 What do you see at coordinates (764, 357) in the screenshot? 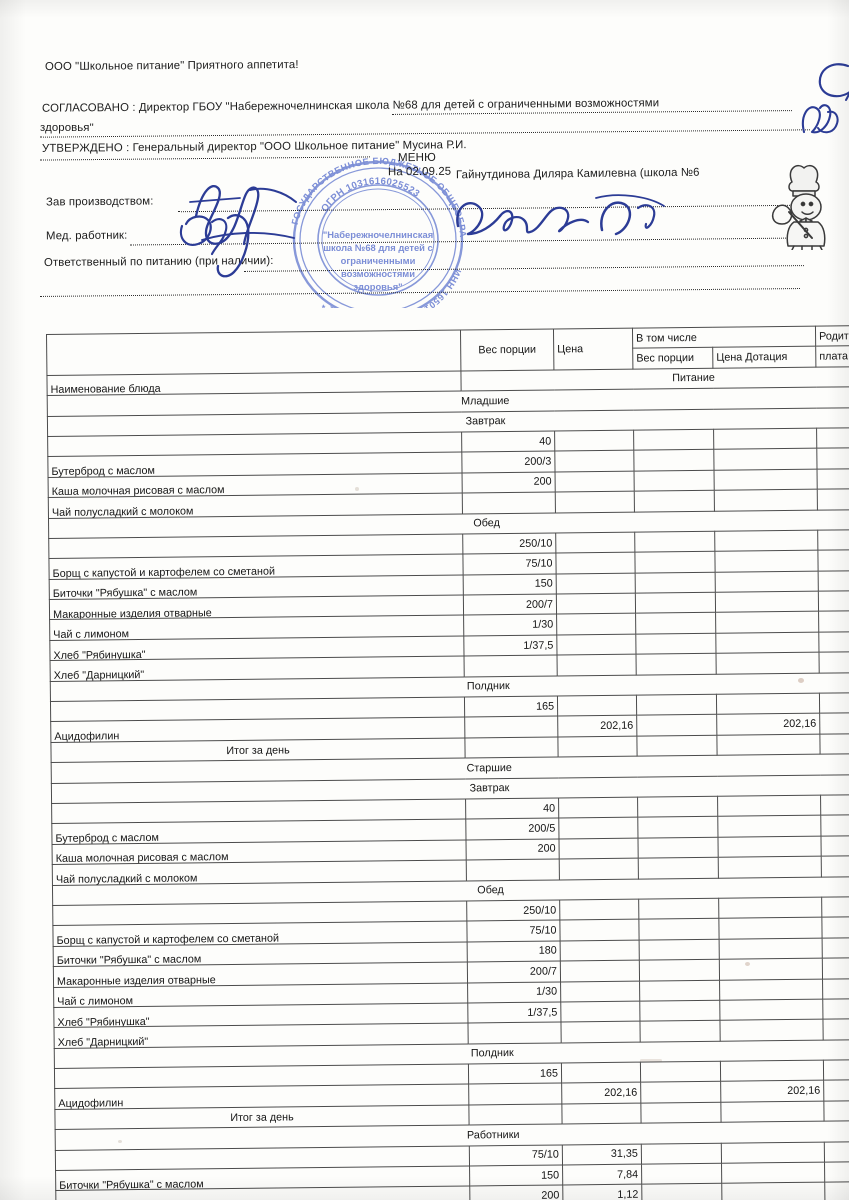
I see `header-cell-price-subsidy: Цена Дотация` at bounding box center [764, 357].